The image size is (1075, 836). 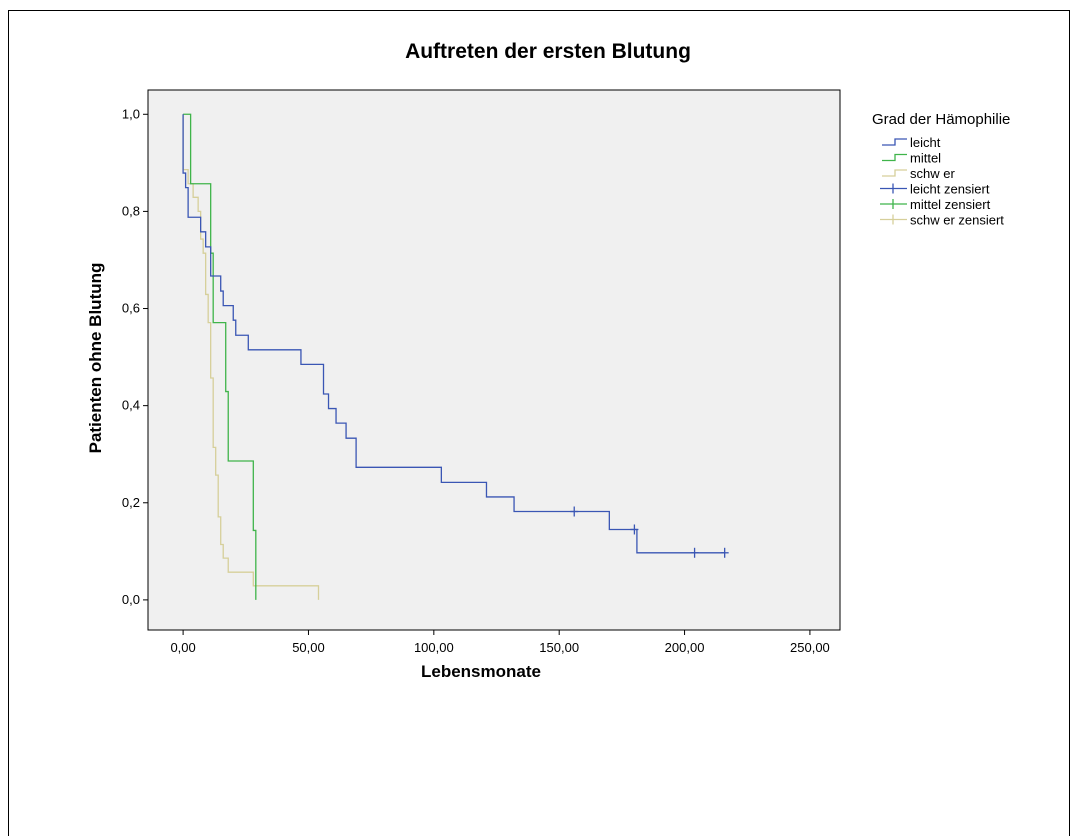 I want to click on legend-item: mittel zensiert, so click(x=935, y=204).